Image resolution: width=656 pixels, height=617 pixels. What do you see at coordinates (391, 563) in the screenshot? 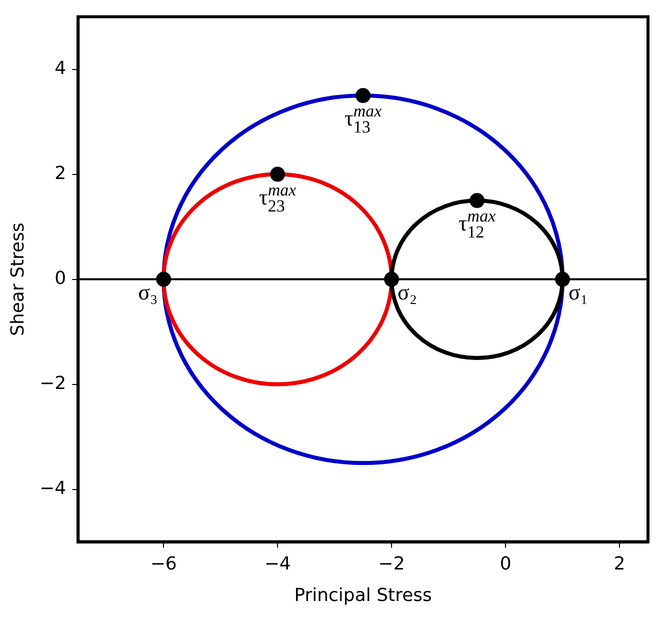
I see `x-tick-label: −2` at bounding box center [391, 563].